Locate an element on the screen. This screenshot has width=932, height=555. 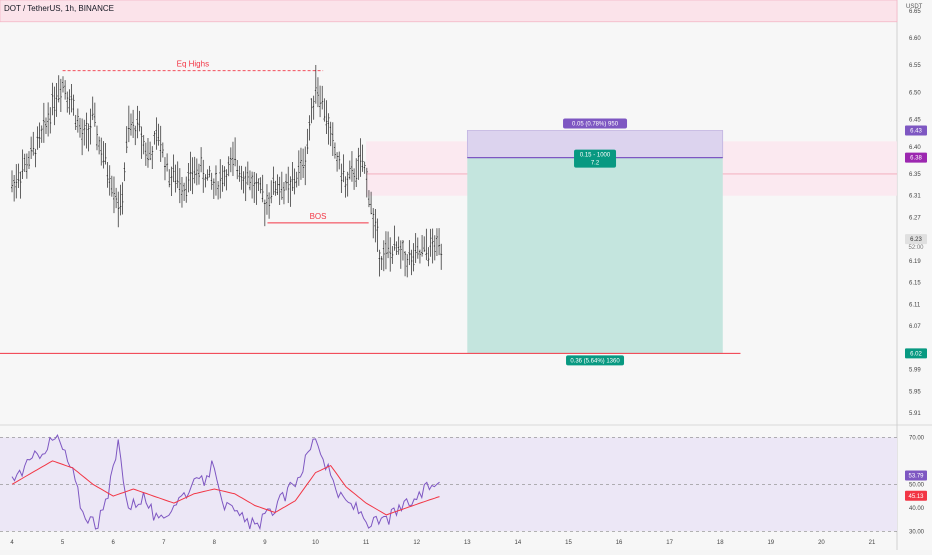
x-tick-label: 11 is located at coordinates (366, 543).